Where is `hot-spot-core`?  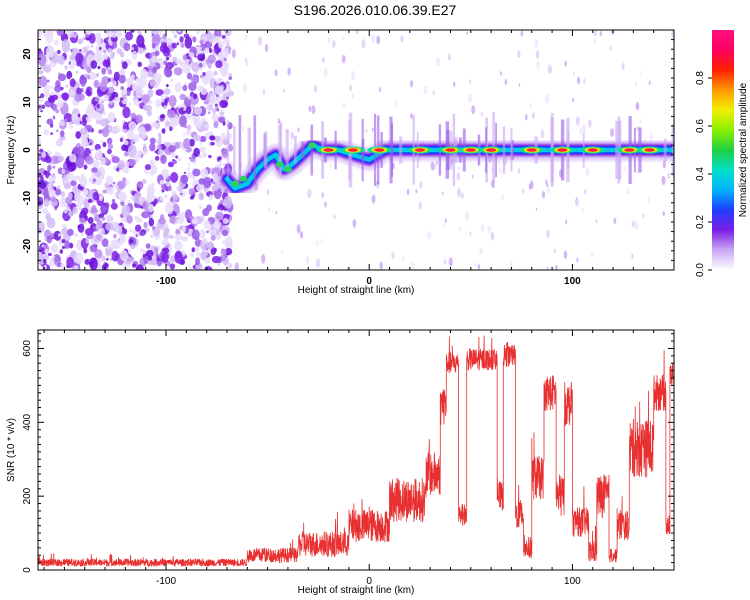
hot-spot-core is located at coordinates (328, 150).